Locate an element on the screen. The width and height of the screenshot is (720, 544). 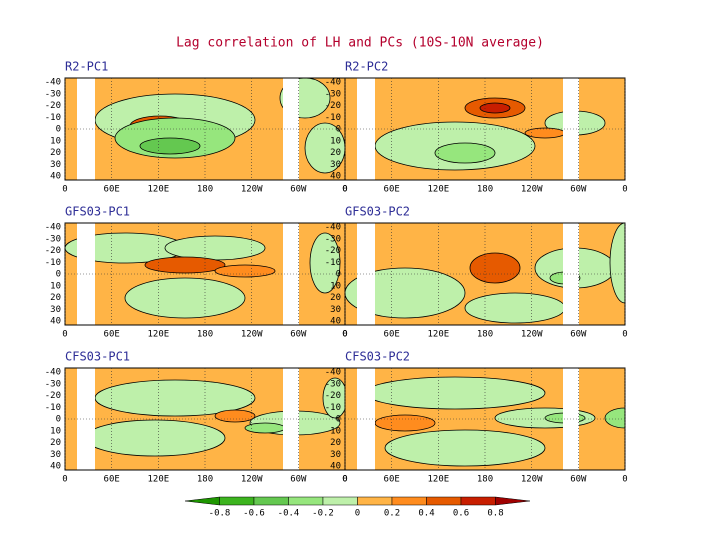
colorbar-label: -0.2 is located at coordinates (323, 514).